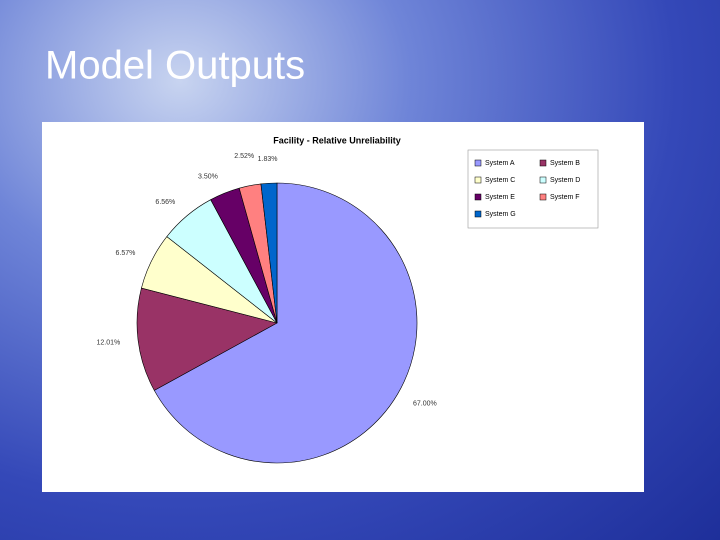 Image resolution: width=720 pixels, height=540 pixels. I want to click on data-label: 3.50%, so click(208, 176).